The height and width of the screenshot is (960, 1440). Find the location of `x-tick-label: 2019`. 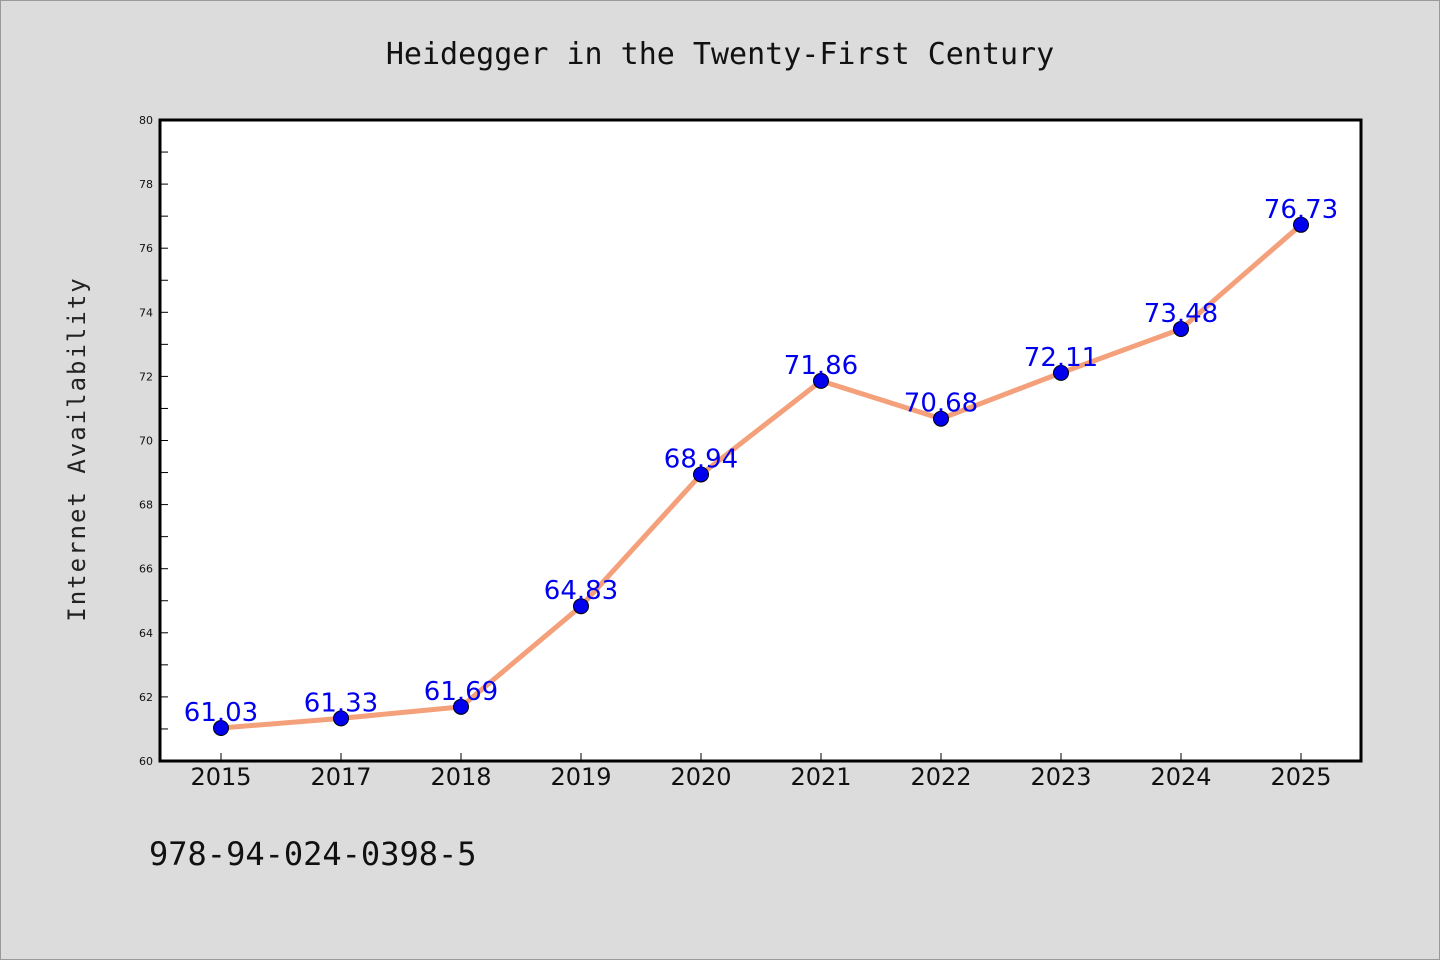

x-tick-label: 2019 is located at coordinates (580, 777).